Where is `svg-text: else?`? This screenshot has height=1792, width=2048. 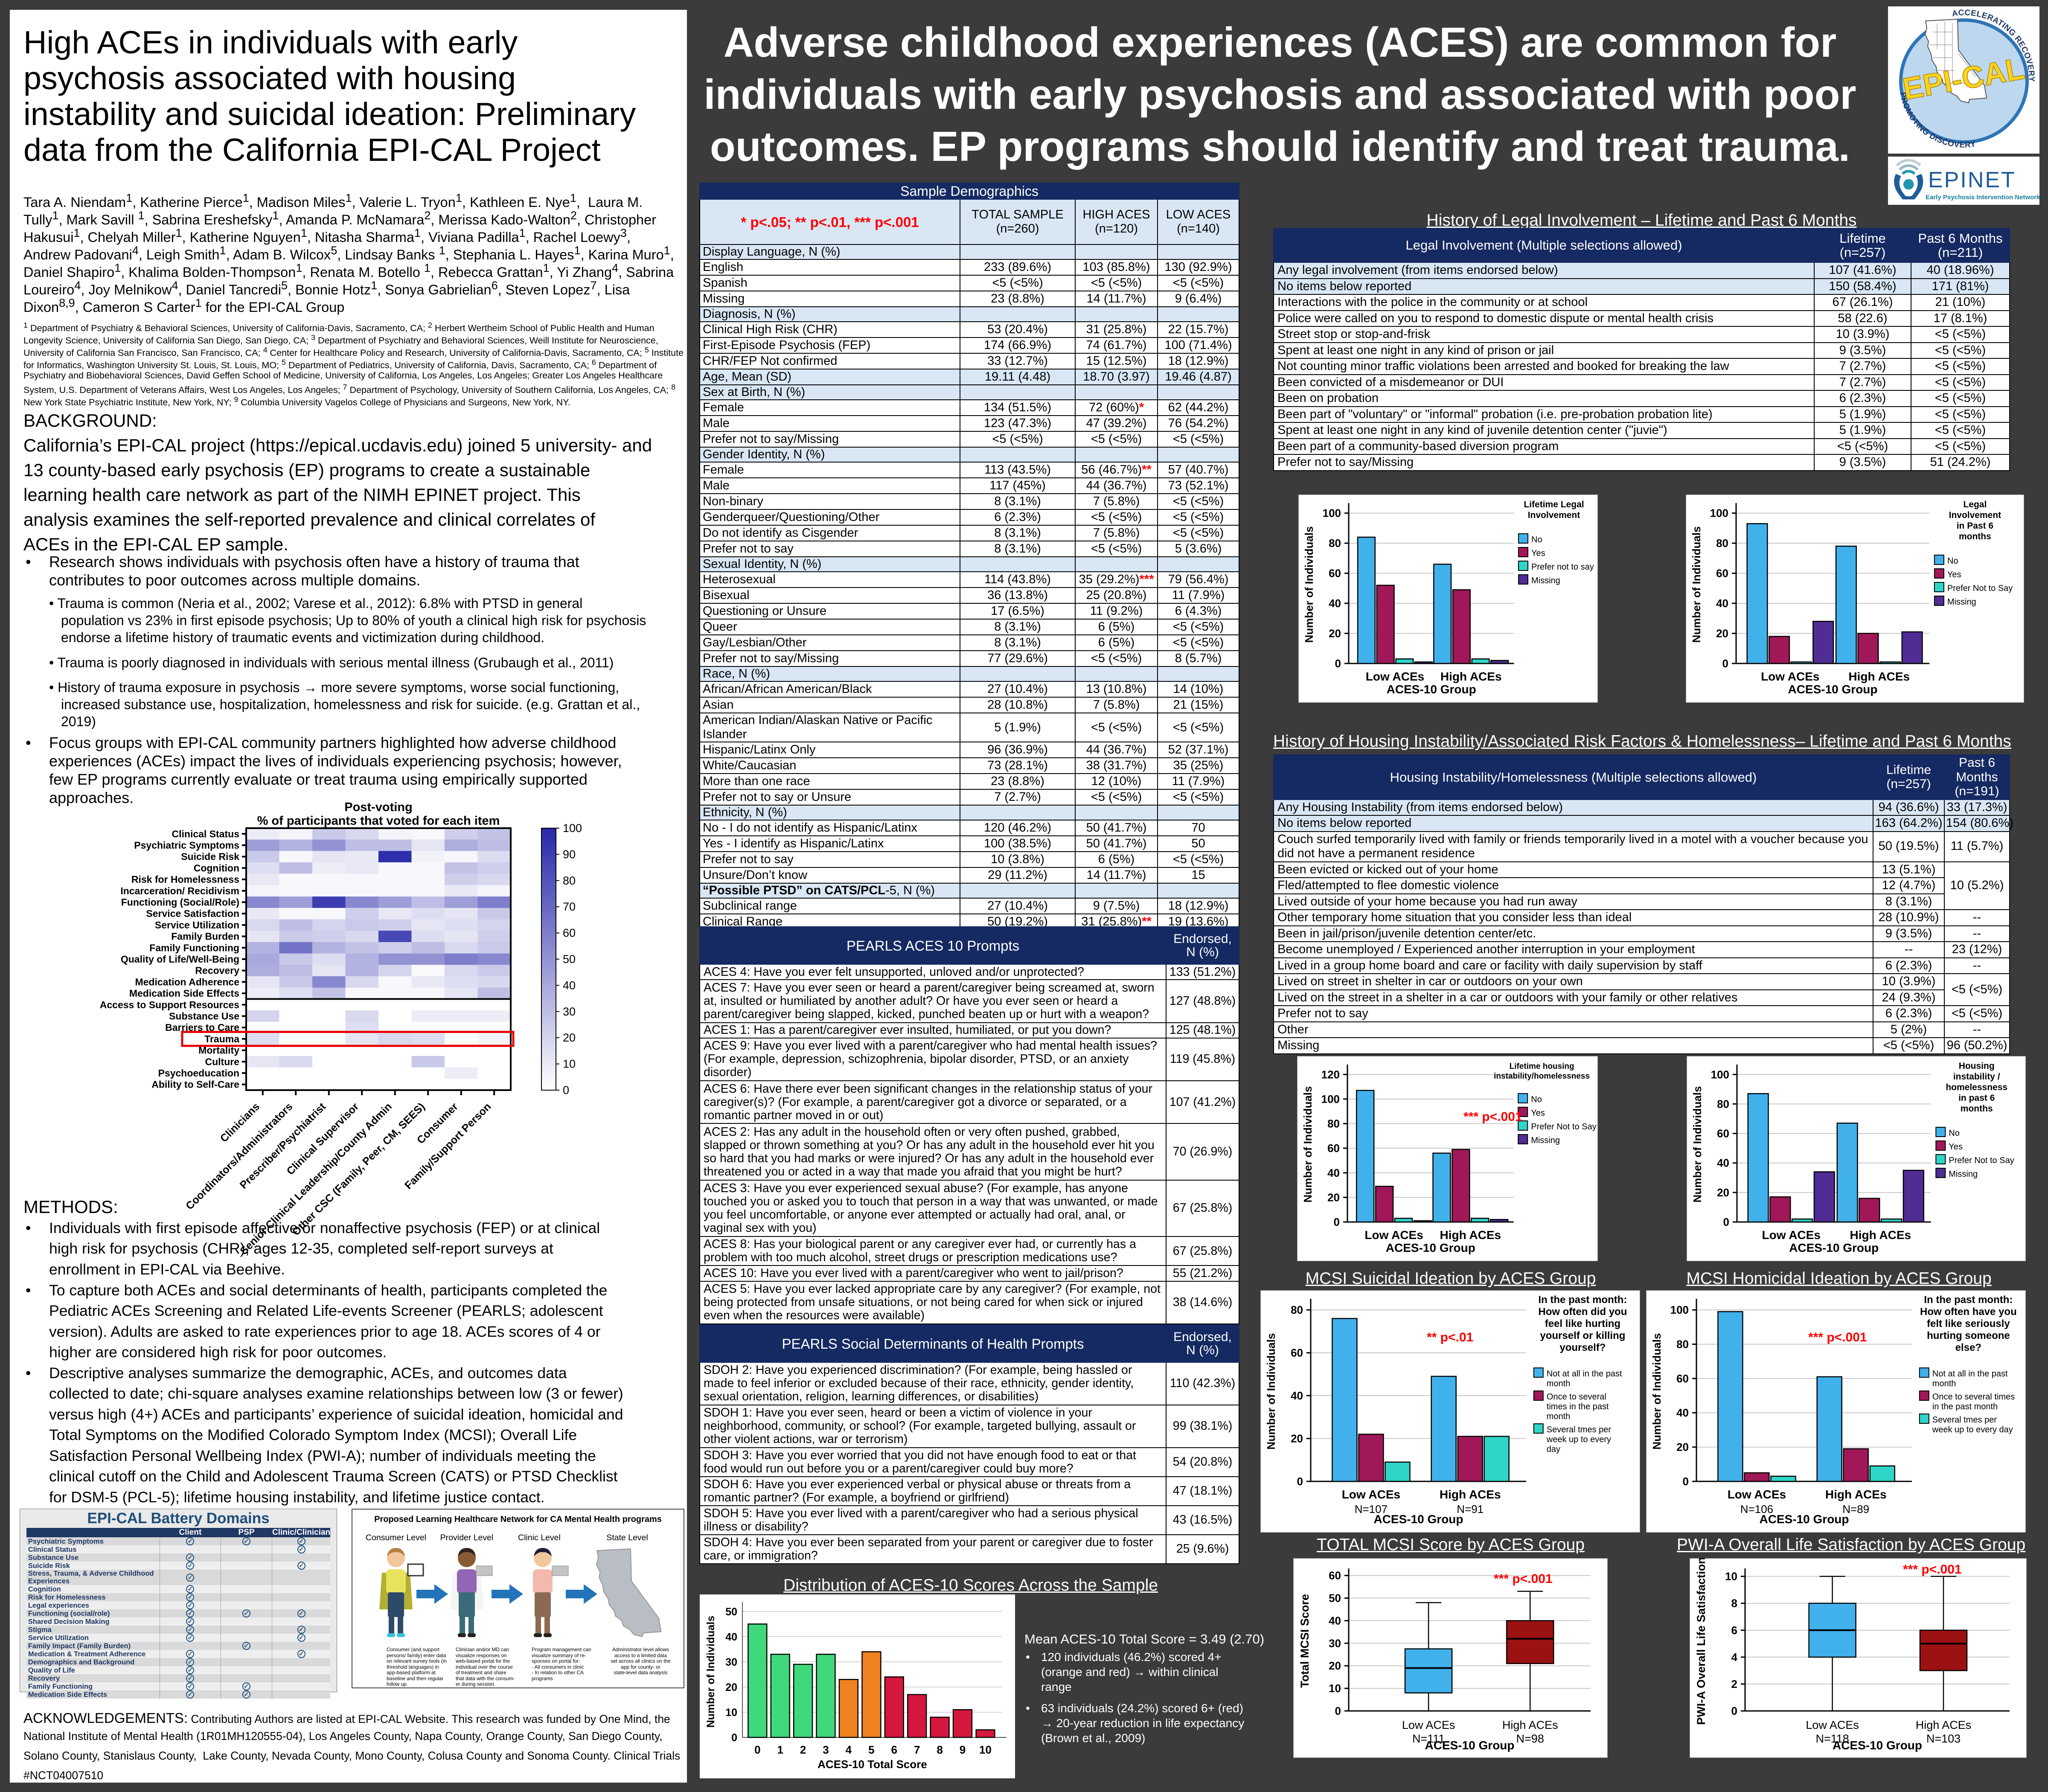
svg-text: else? is located at coordinates (1968, 1347).